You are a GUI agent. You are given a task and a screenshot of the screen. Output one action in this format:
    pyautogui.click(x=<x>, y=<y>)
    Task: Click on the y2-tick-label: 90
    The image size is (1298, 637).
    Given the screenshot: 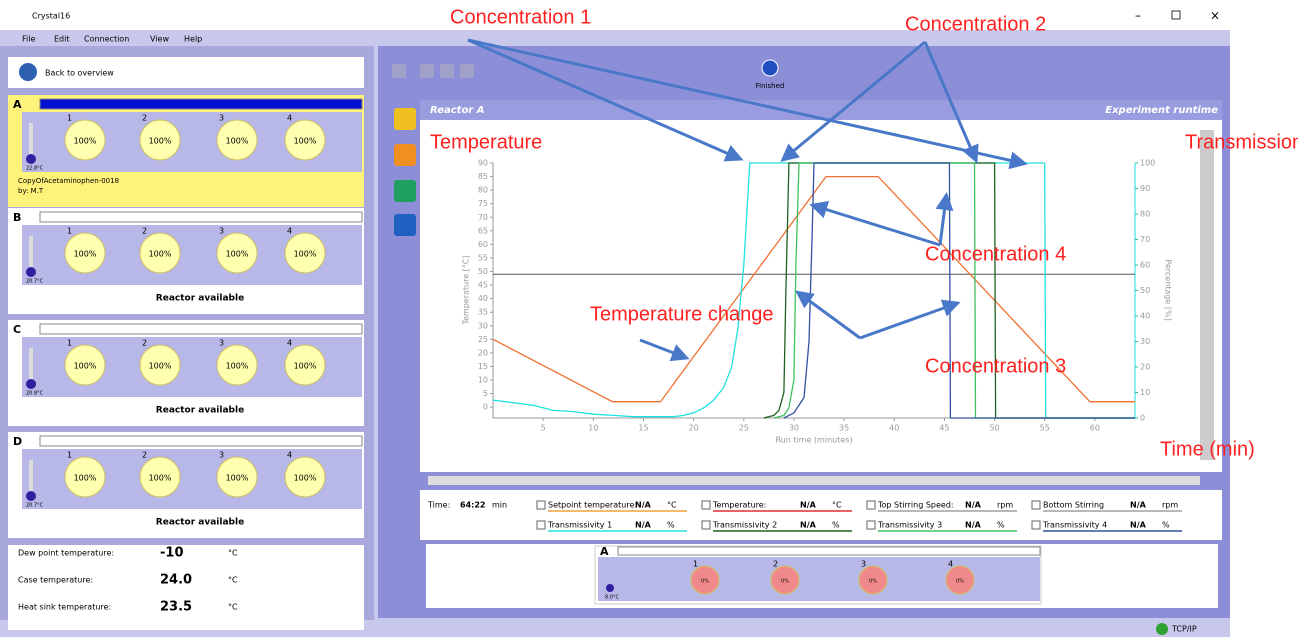 What is the action you would take?
    pyautogui.click(x=1145, y=188)
    